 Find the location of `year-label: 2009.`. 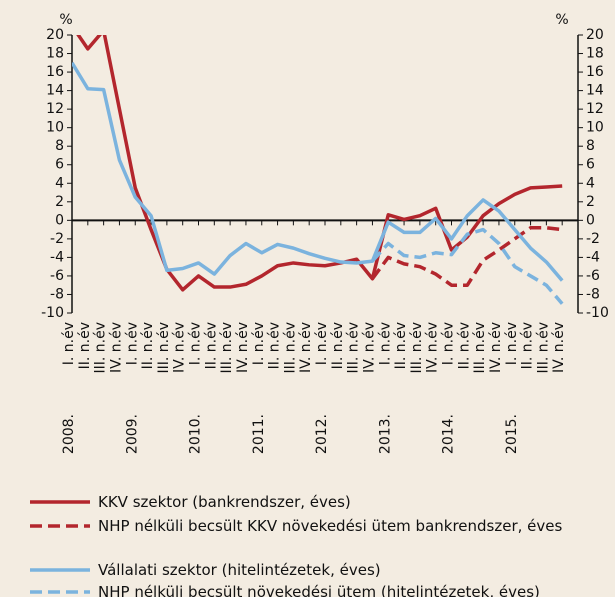

year-label: 2009. is located at coordinates (132, 434).